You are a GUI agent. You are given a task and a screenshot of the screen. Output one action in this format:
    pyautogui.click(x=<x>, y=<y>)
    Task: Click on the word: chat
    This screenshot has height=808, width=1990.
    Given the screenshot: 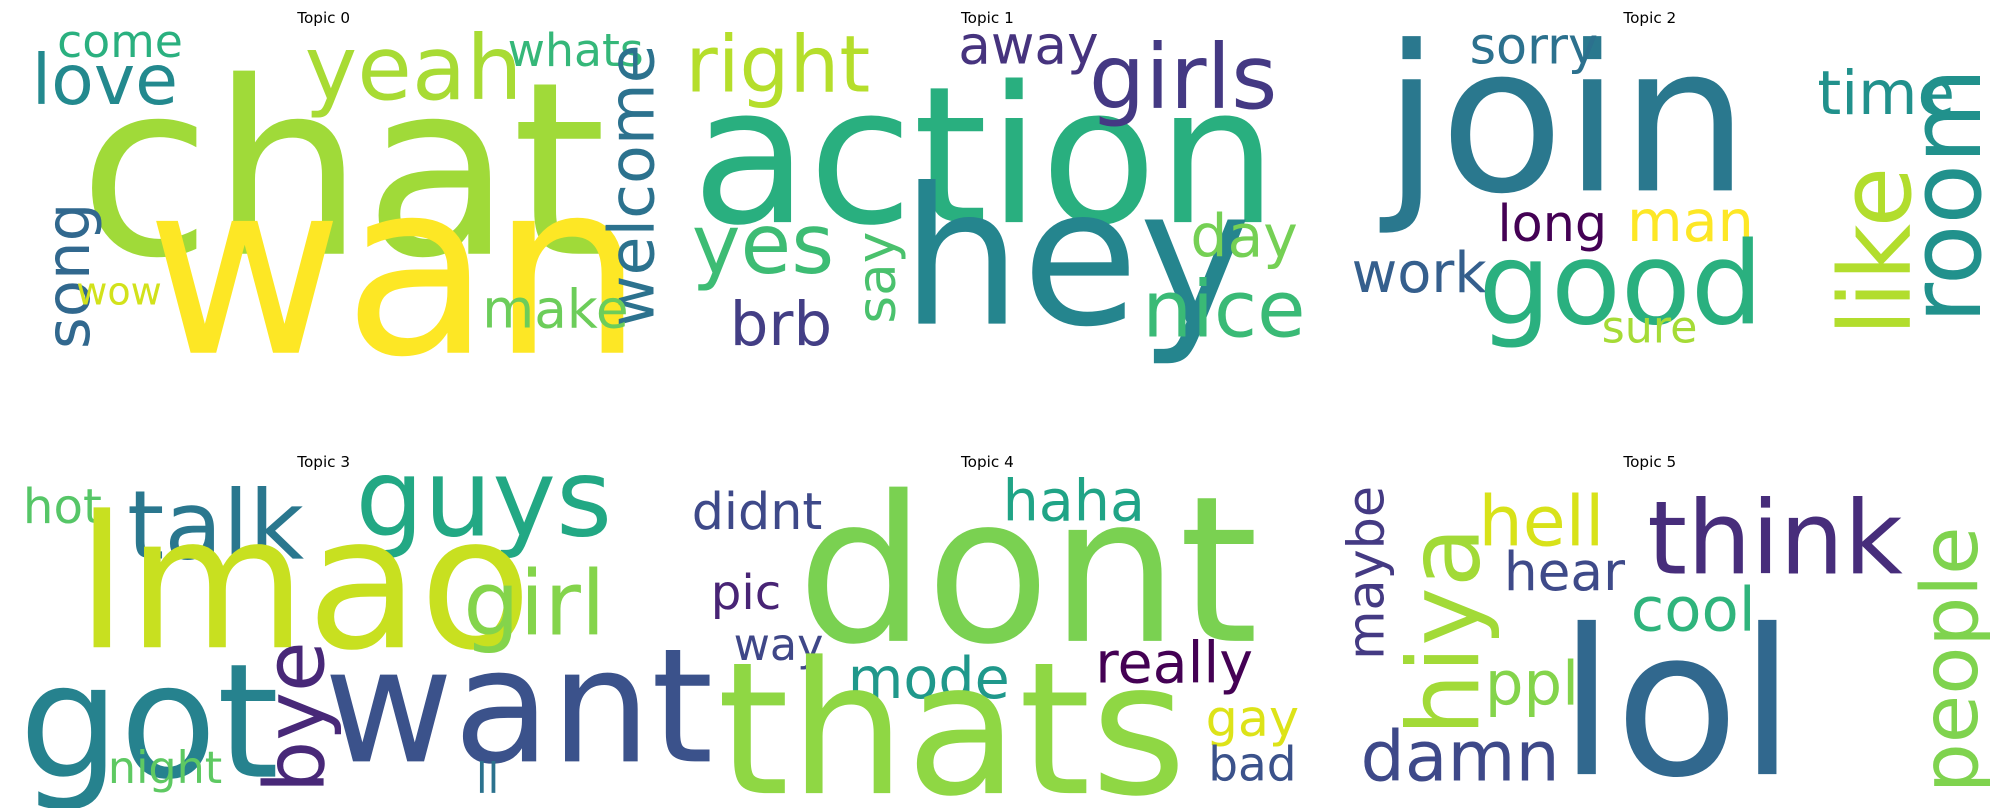 What is the action you would take?
    pyautogui.click(x=343, y=170)
    